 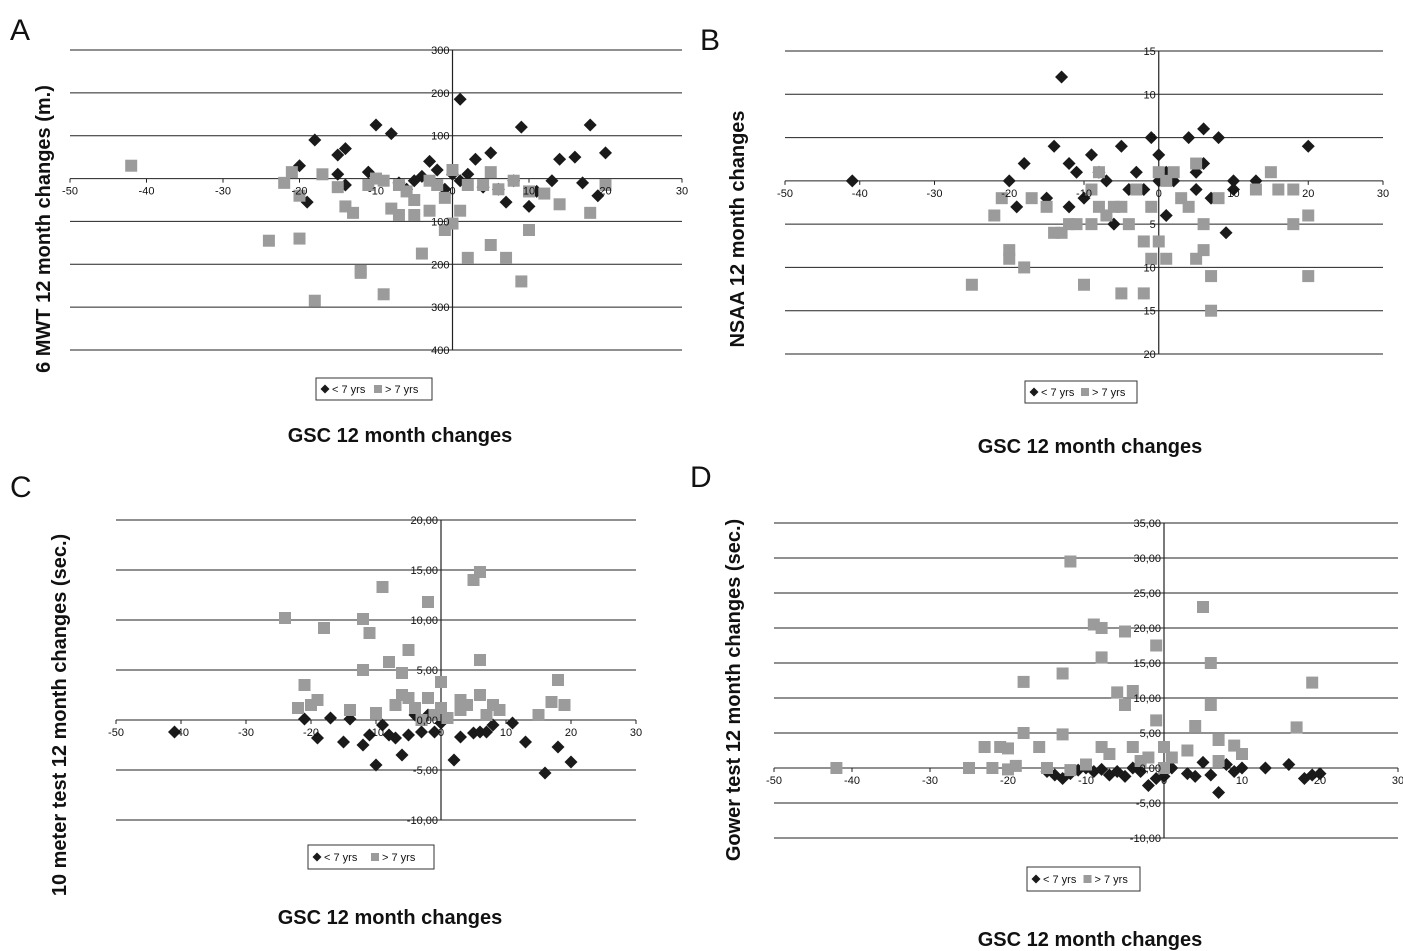 What do you see at coordinates (427, 671) in the screenshot?
I see `y-tick-label: 5,00` at bounding box center [427, 671].